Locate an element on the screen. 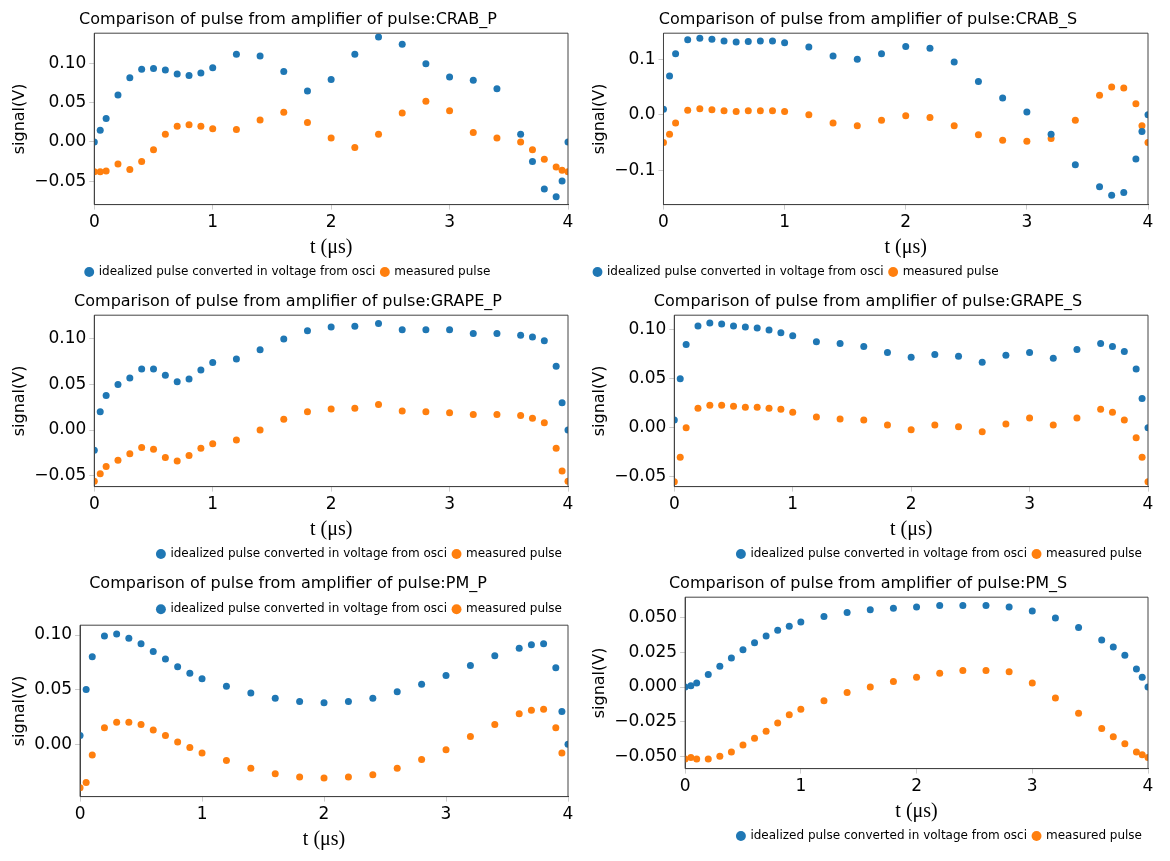 This screenshot has width=1170, height=861. y-tick-label: 0.05 is located at coordinates (647, 377).